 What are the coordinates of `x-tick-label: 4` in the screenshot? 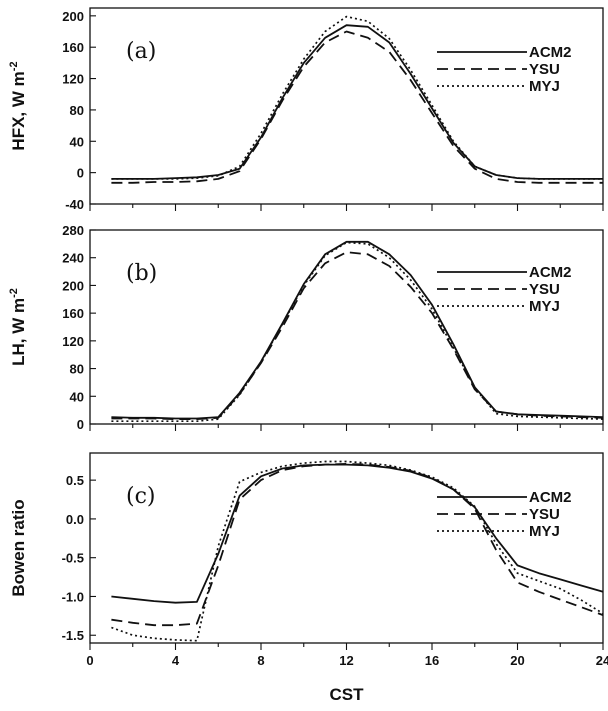 It's located at (176, 660).